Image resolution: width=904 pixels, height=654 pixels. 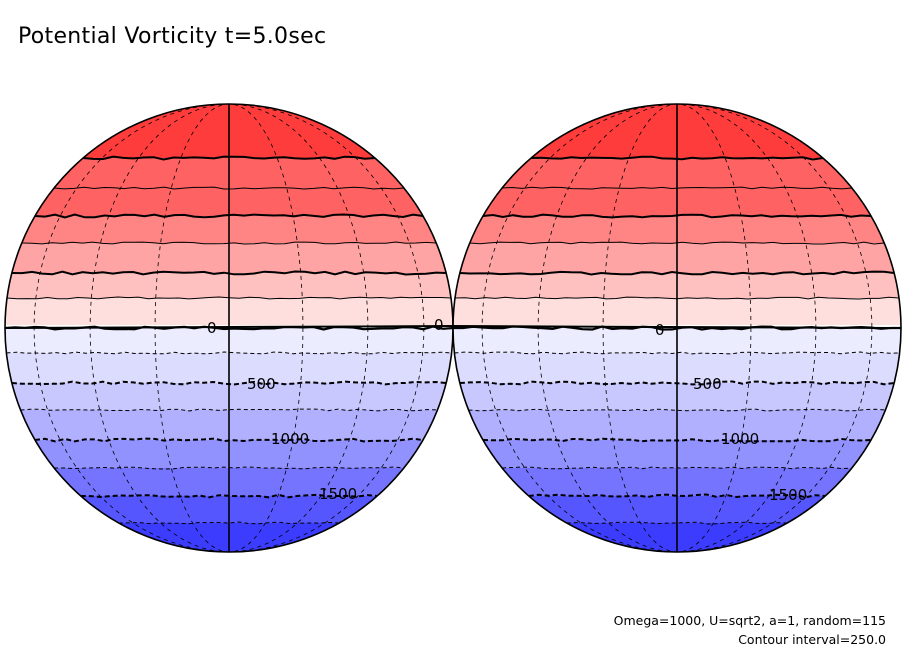 I want to click on plot-title: Potential Vorticity t=5.0sec, so click(x=172, y=36).